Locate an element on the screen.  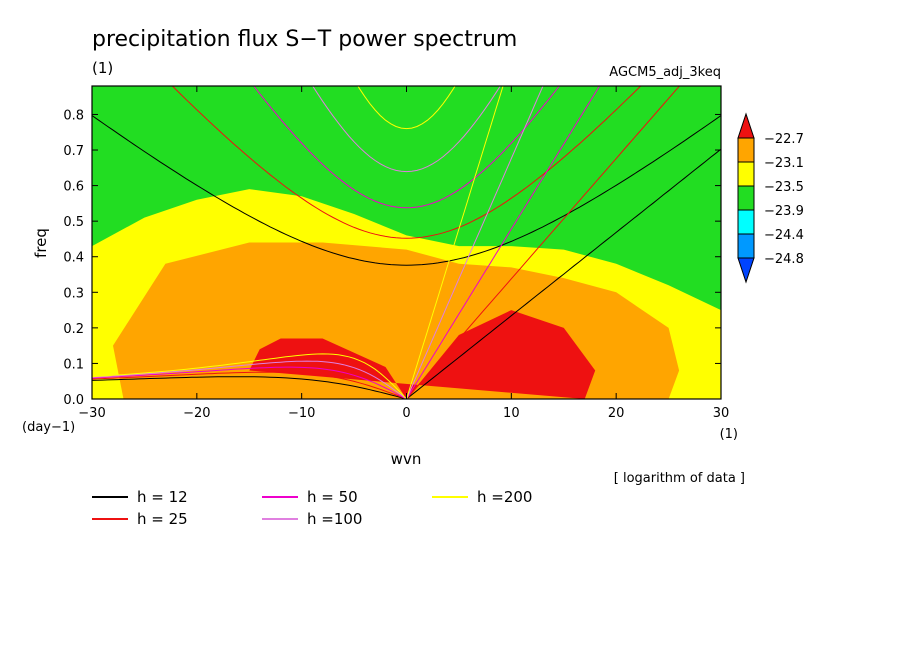
legend-label: h = 50 is located at coordinates (332, 497).